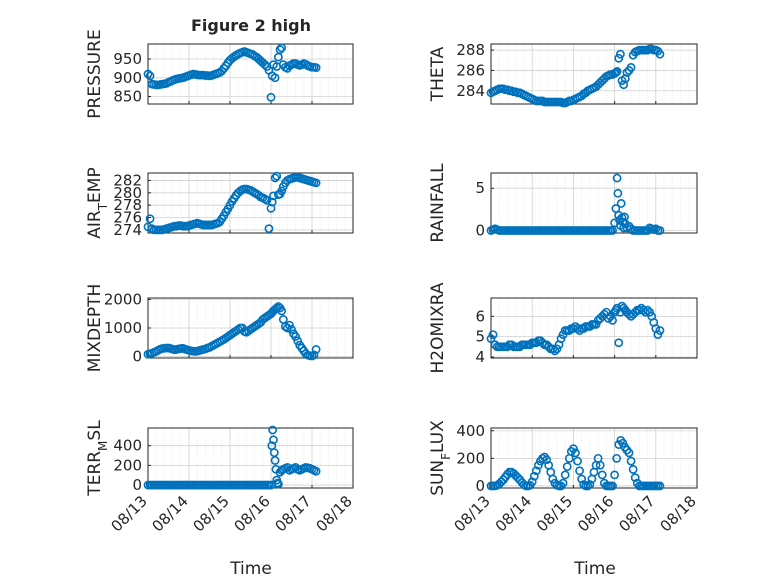  Describe the element at coordinates (95, 328) in the screenshot. I see `y-axis-label: MIXDEPTH` at that location.